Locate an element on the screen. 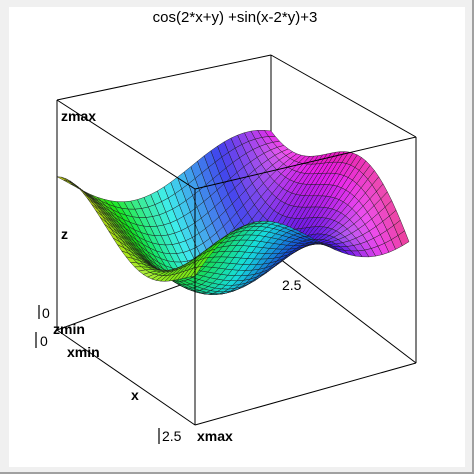 This screenshot has width=474, height=474. x-end-tick-label: 2.5 is located at coordinates (172, 436).